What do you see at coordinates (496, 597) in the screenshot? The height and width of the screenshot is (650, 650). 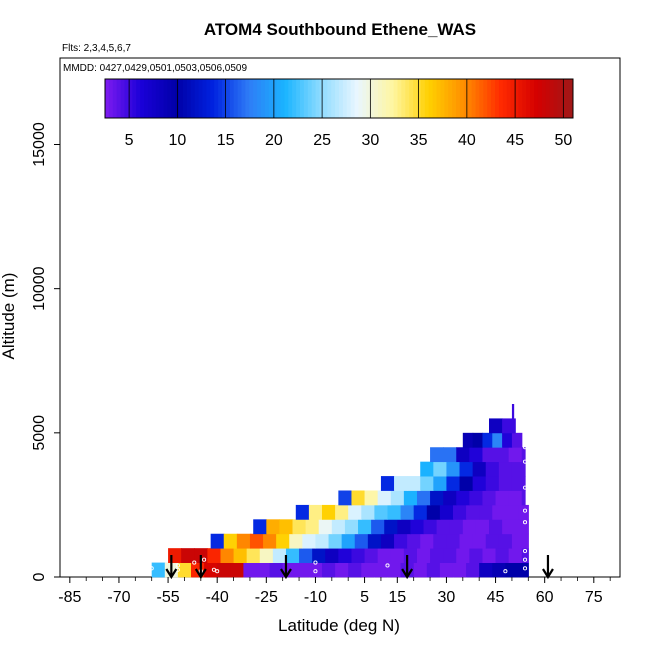 I see `x-tick-label: 45` at bounding box center [496, 597].